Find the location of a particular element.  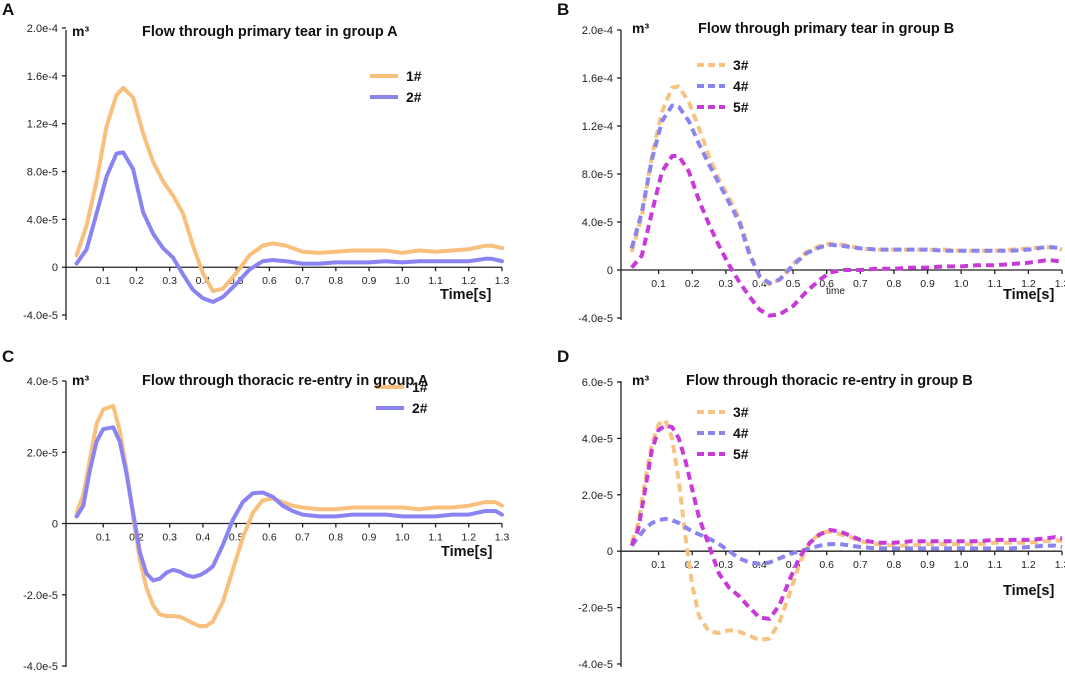

chart-title: Flow through primary tear in group A is located at coordinates (270, 32).